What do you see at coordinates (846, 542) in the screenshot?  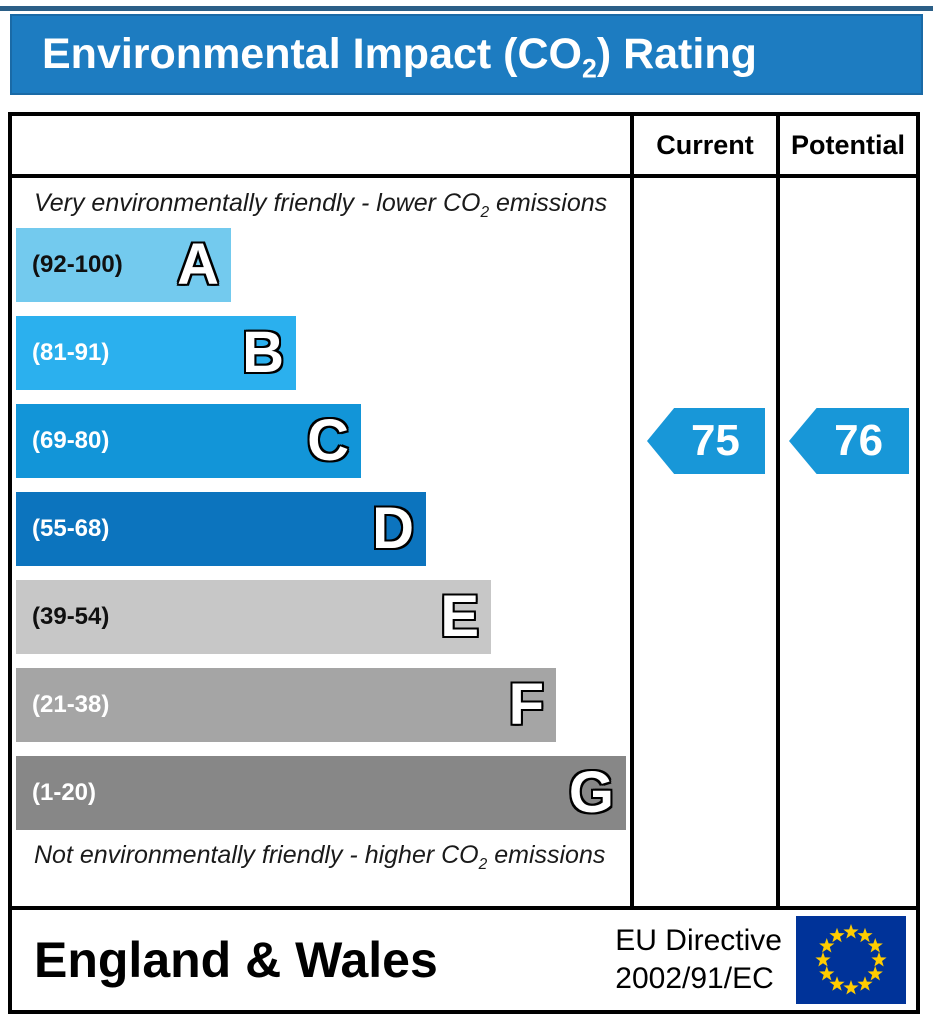 I see `potential-rating-column: 76` at bounding box center [846, 542].